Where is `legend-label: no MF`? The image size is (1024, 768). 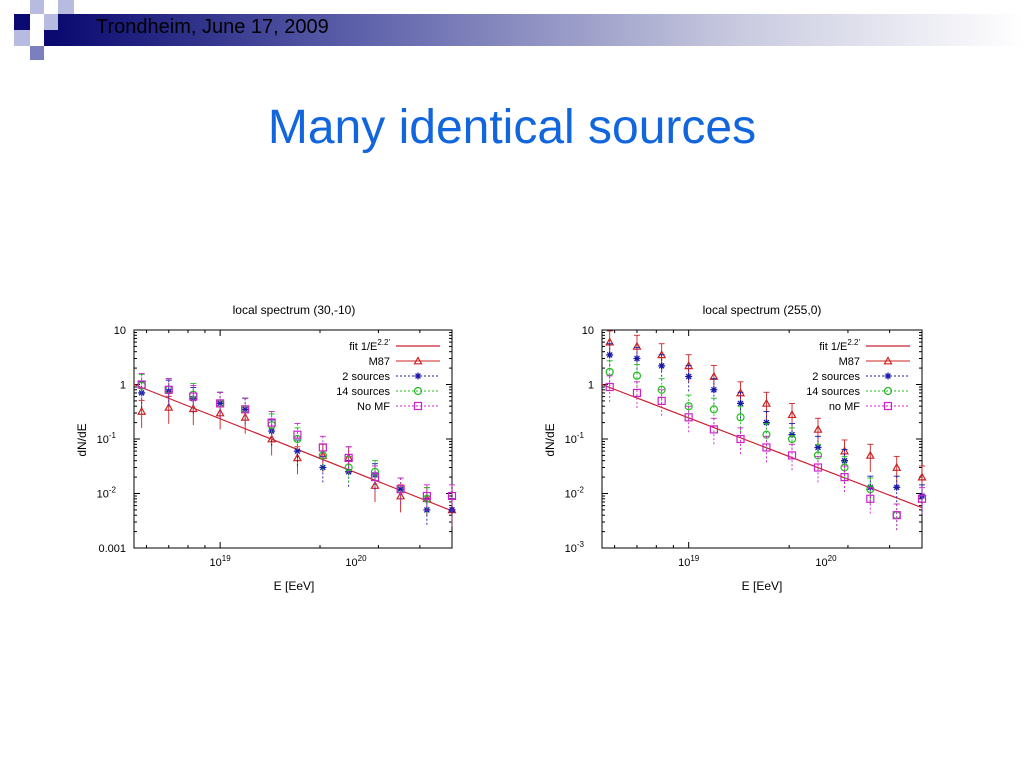
legend-label: no MF is located at coordinates (844, 407).